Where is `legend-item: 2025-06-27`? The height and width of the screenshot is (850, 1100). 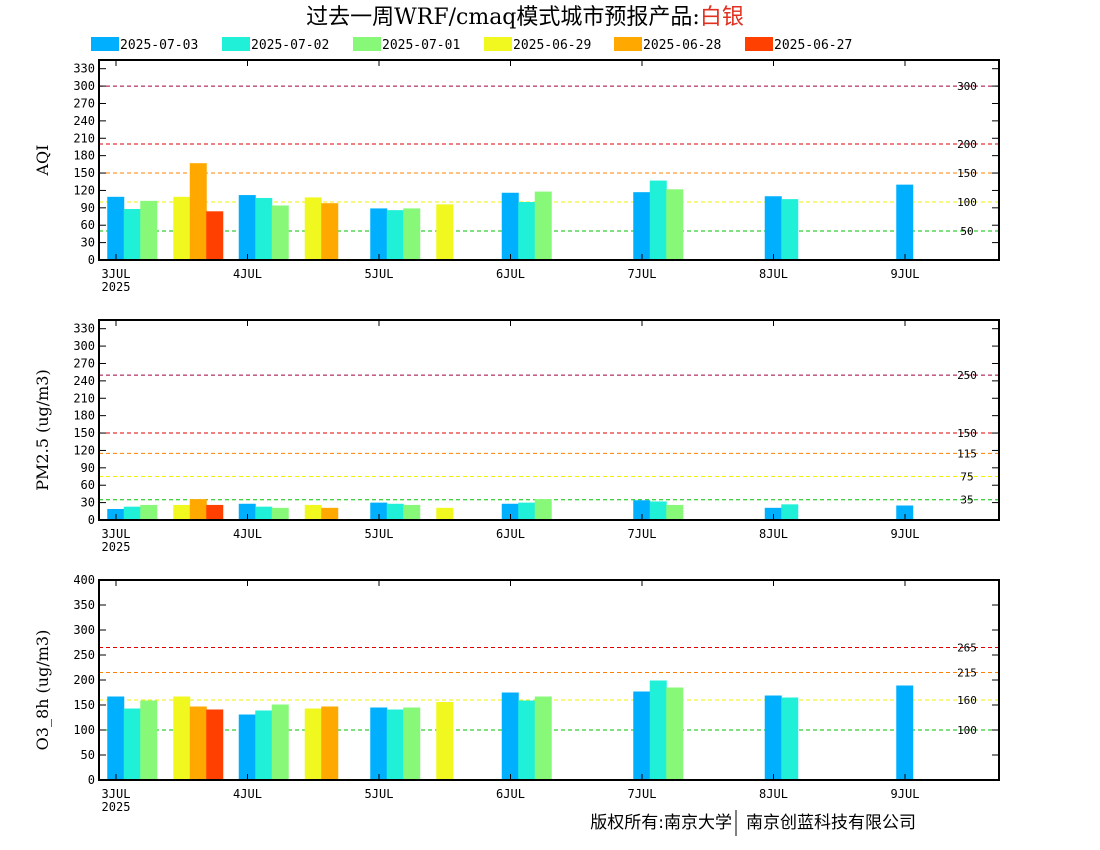
legend-item: 2025-06-27 is located at coordinates (798, 45).